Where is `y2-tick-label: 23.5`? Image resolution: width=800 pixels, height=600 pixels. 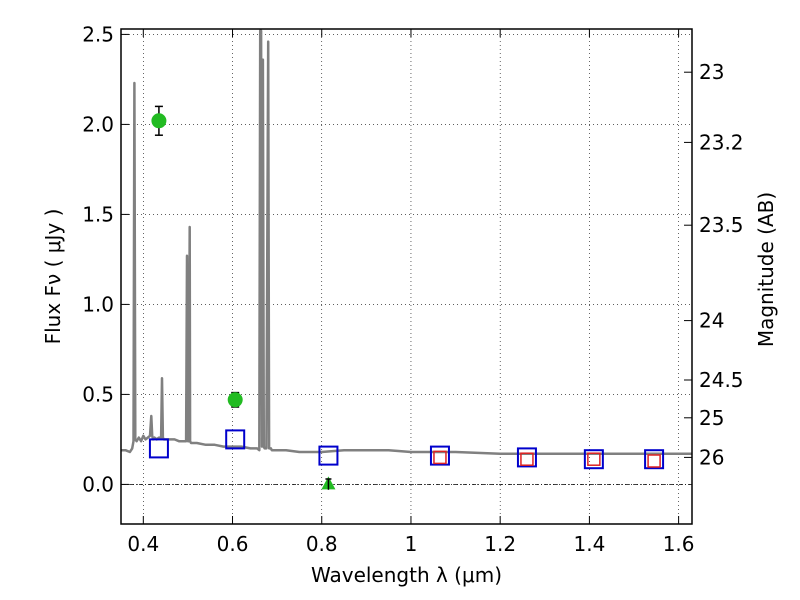 y2-tick-label: 23.5 is located at coordinates (721, 225).